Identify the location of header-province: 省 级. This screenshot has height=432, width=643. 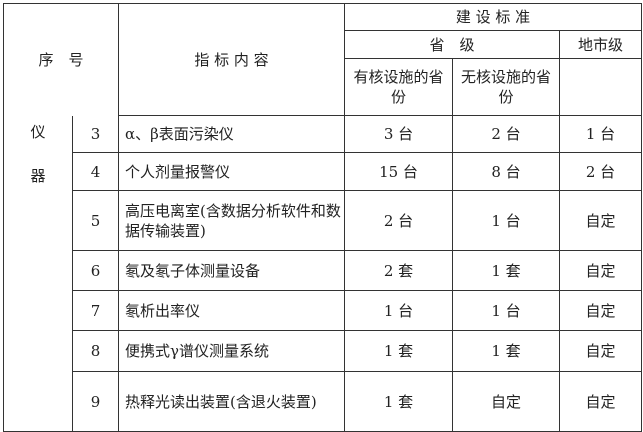
(452, 44).